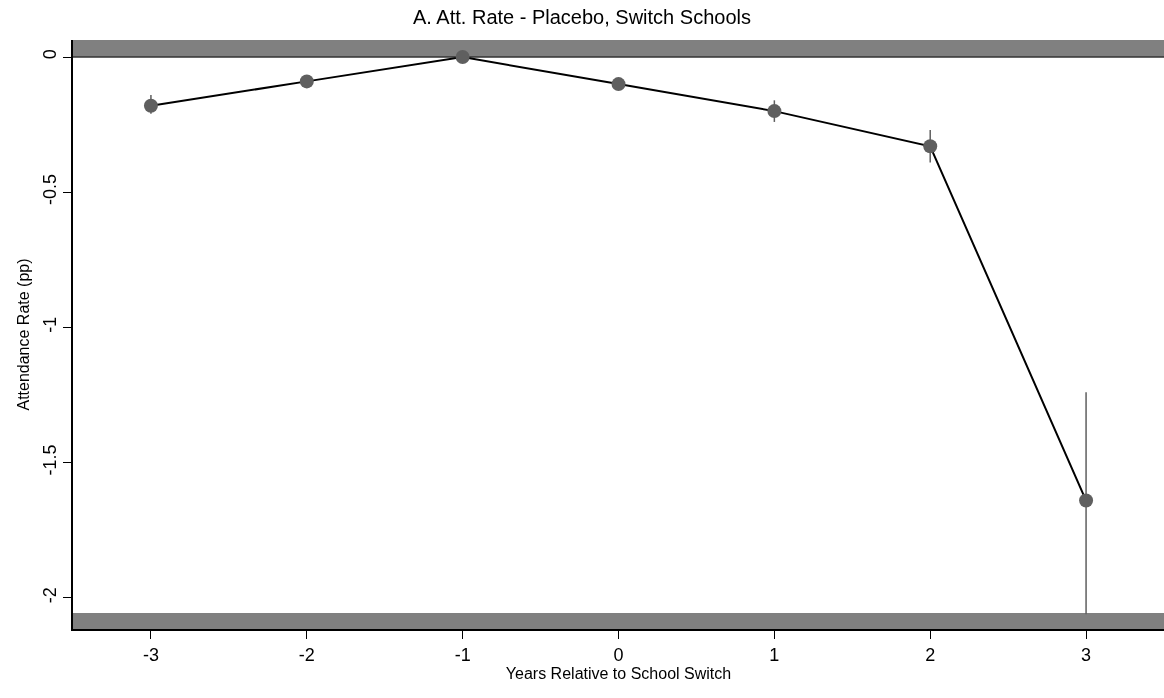 The width and height of the screenshot is (1164, 698). What do you see at coordinates (49, 324) in the screenshot?
I see `y-tick-label: -1` at bounding box center [49, 324].